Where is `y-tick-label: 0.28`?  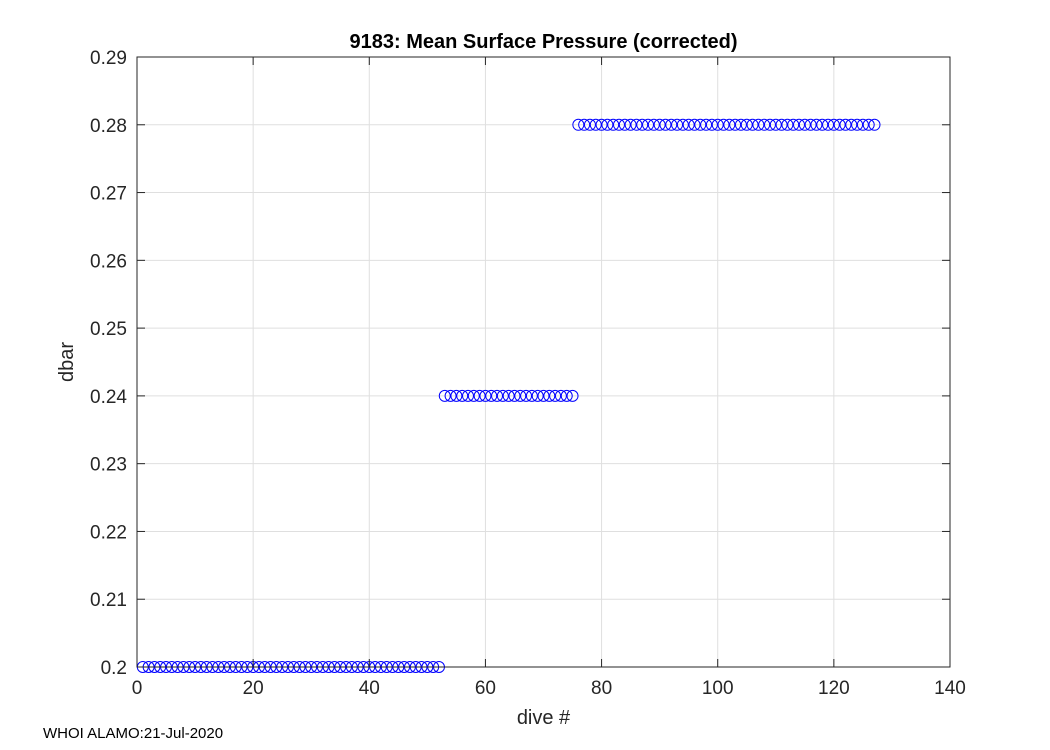
y-tick-label: 0.28 is located at coordinates (108, 126).